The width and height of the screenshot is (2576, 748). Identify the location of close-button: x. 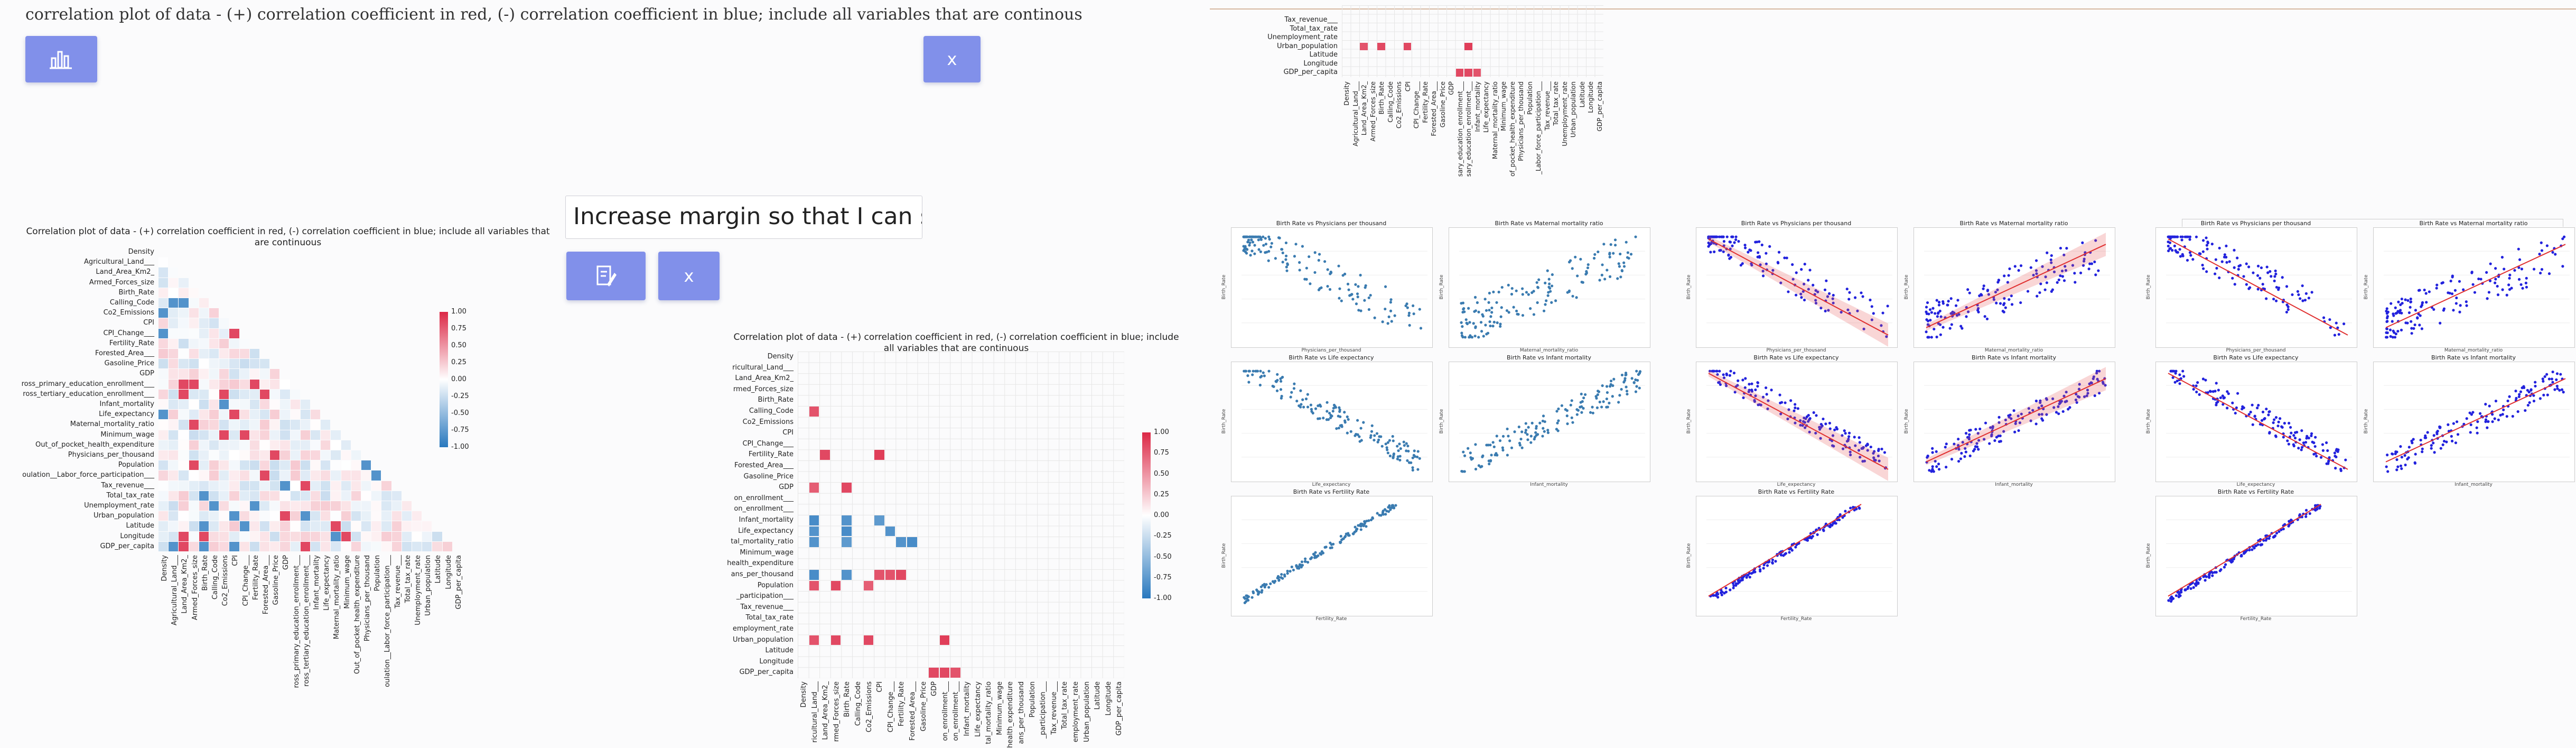
(952, 59).